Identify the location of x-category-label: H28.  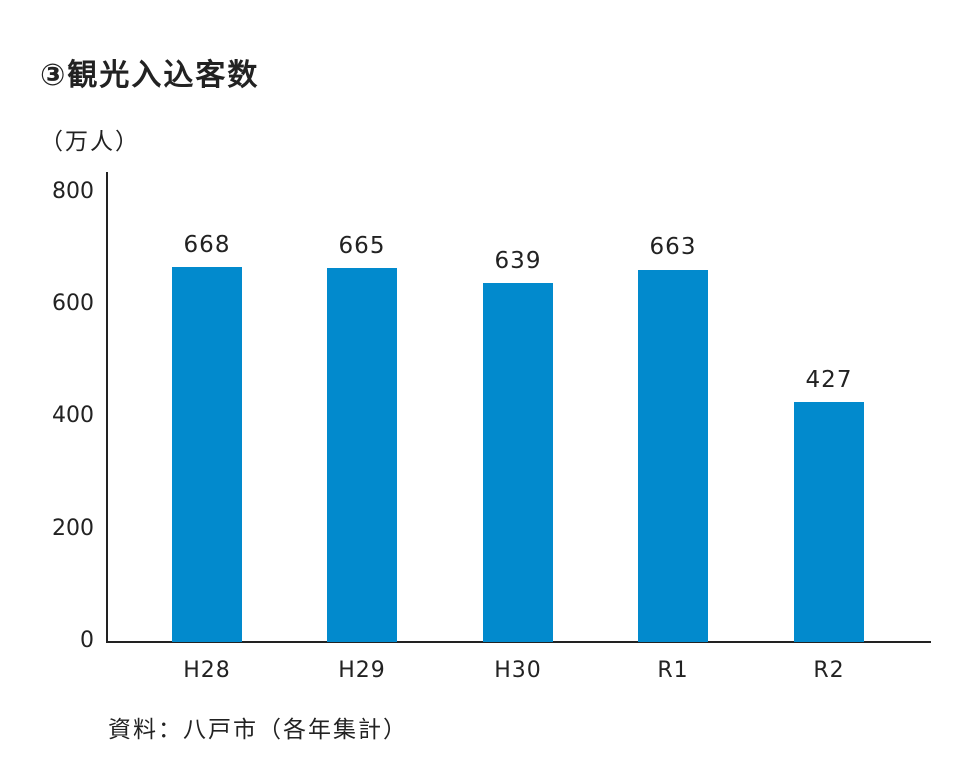
(207, 670).